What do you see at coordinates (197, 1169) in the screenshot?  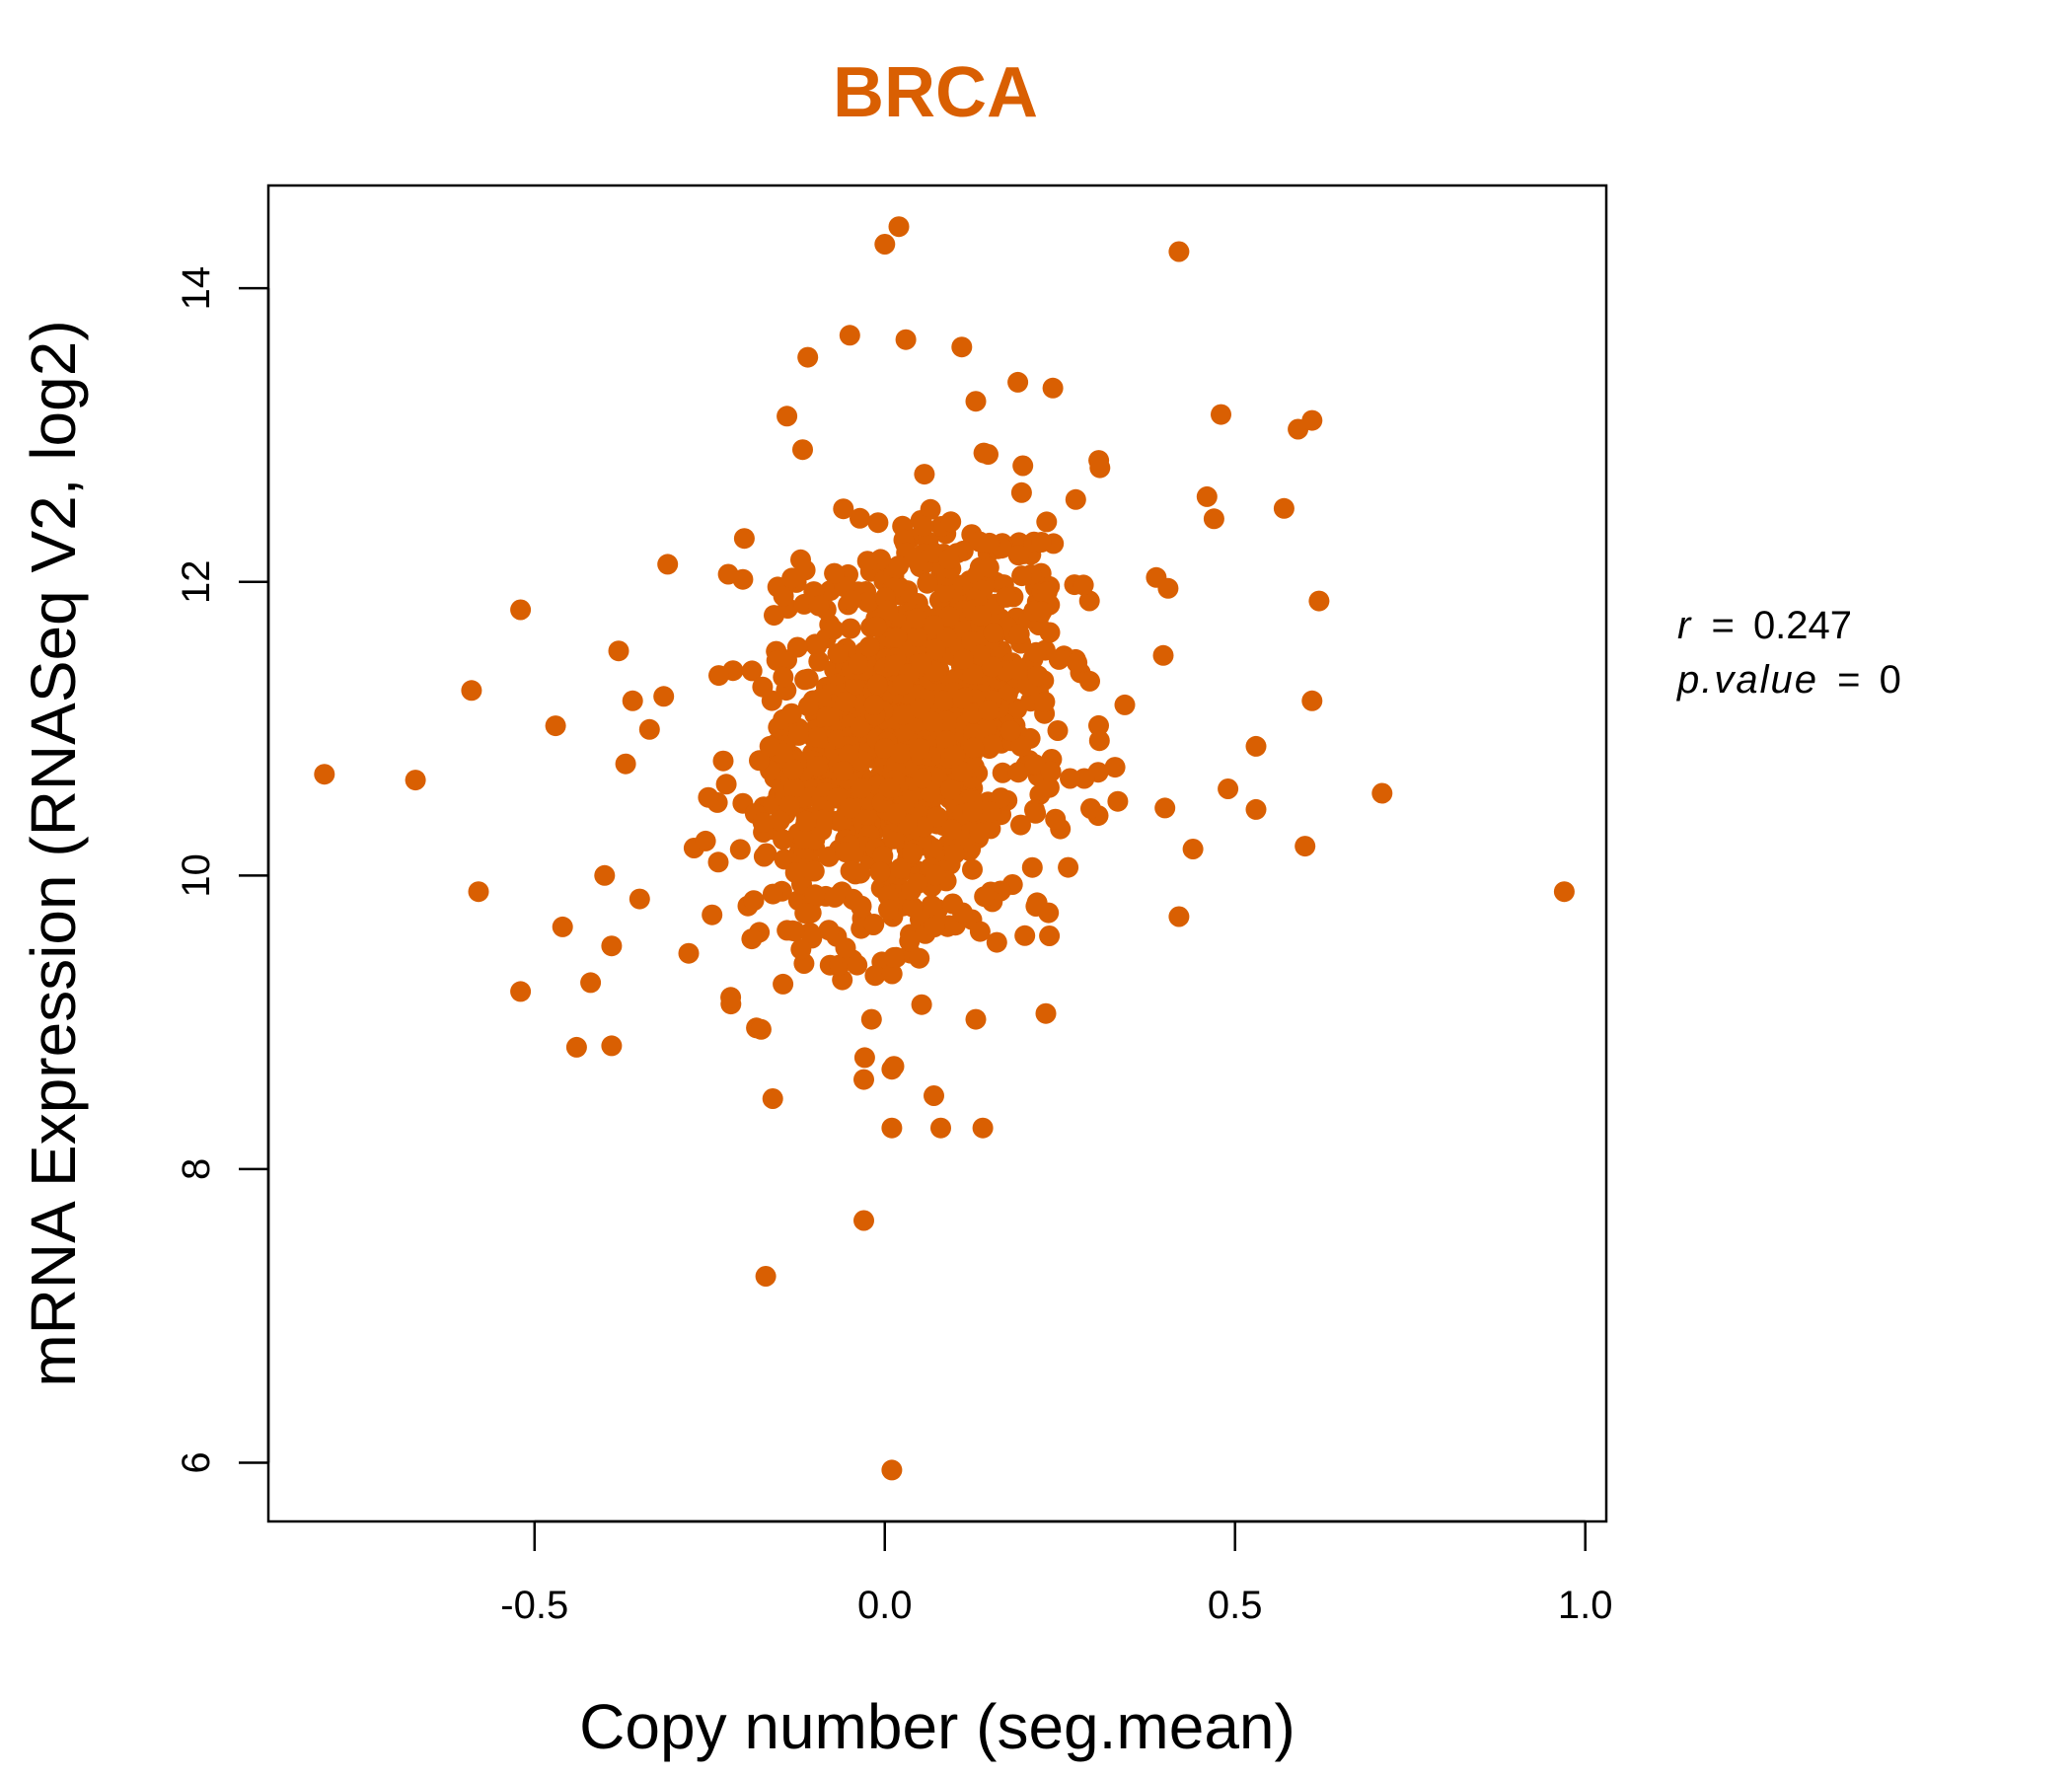 I see `y-tick-label: 8` at bounding box center [197, 1169].